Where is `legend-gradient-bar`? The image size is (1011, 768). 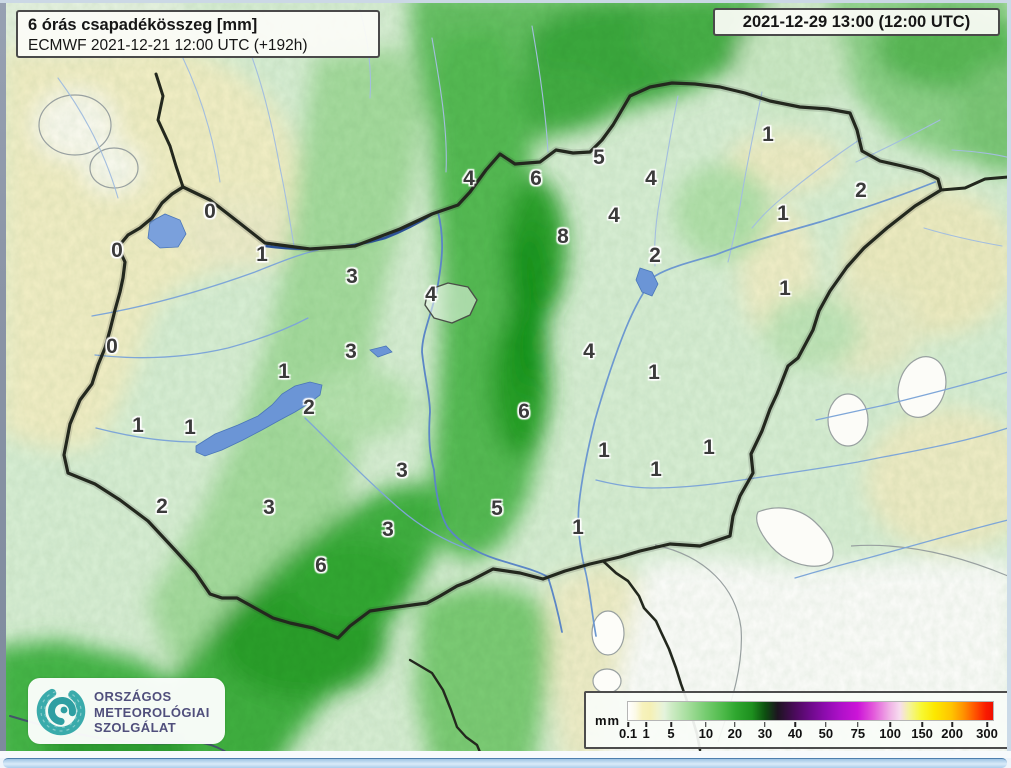 legend-gradient-bar is located at coordinates (810, 711).